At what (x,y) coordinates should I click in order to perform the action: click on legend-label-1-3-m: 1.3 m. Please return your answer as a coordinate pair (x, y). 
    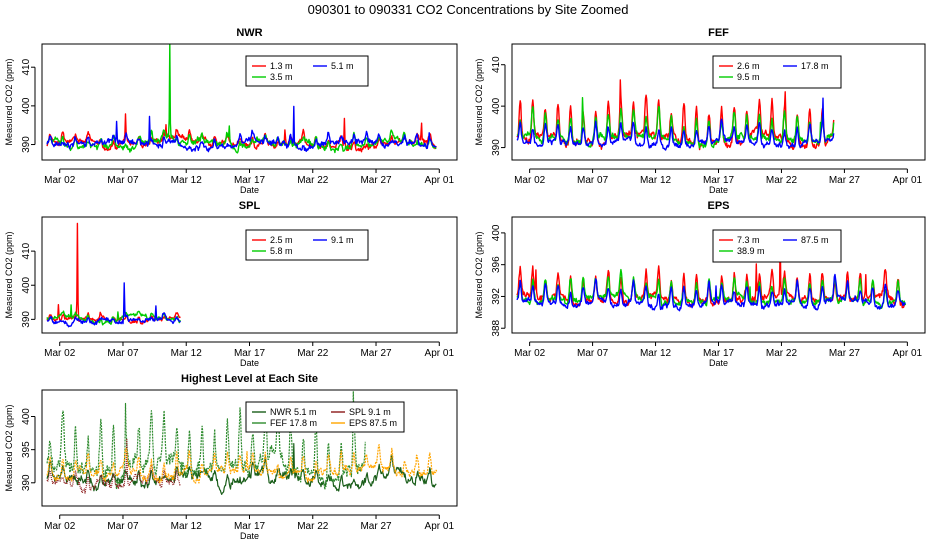
    Looking at the image, I should click on (281, 66).